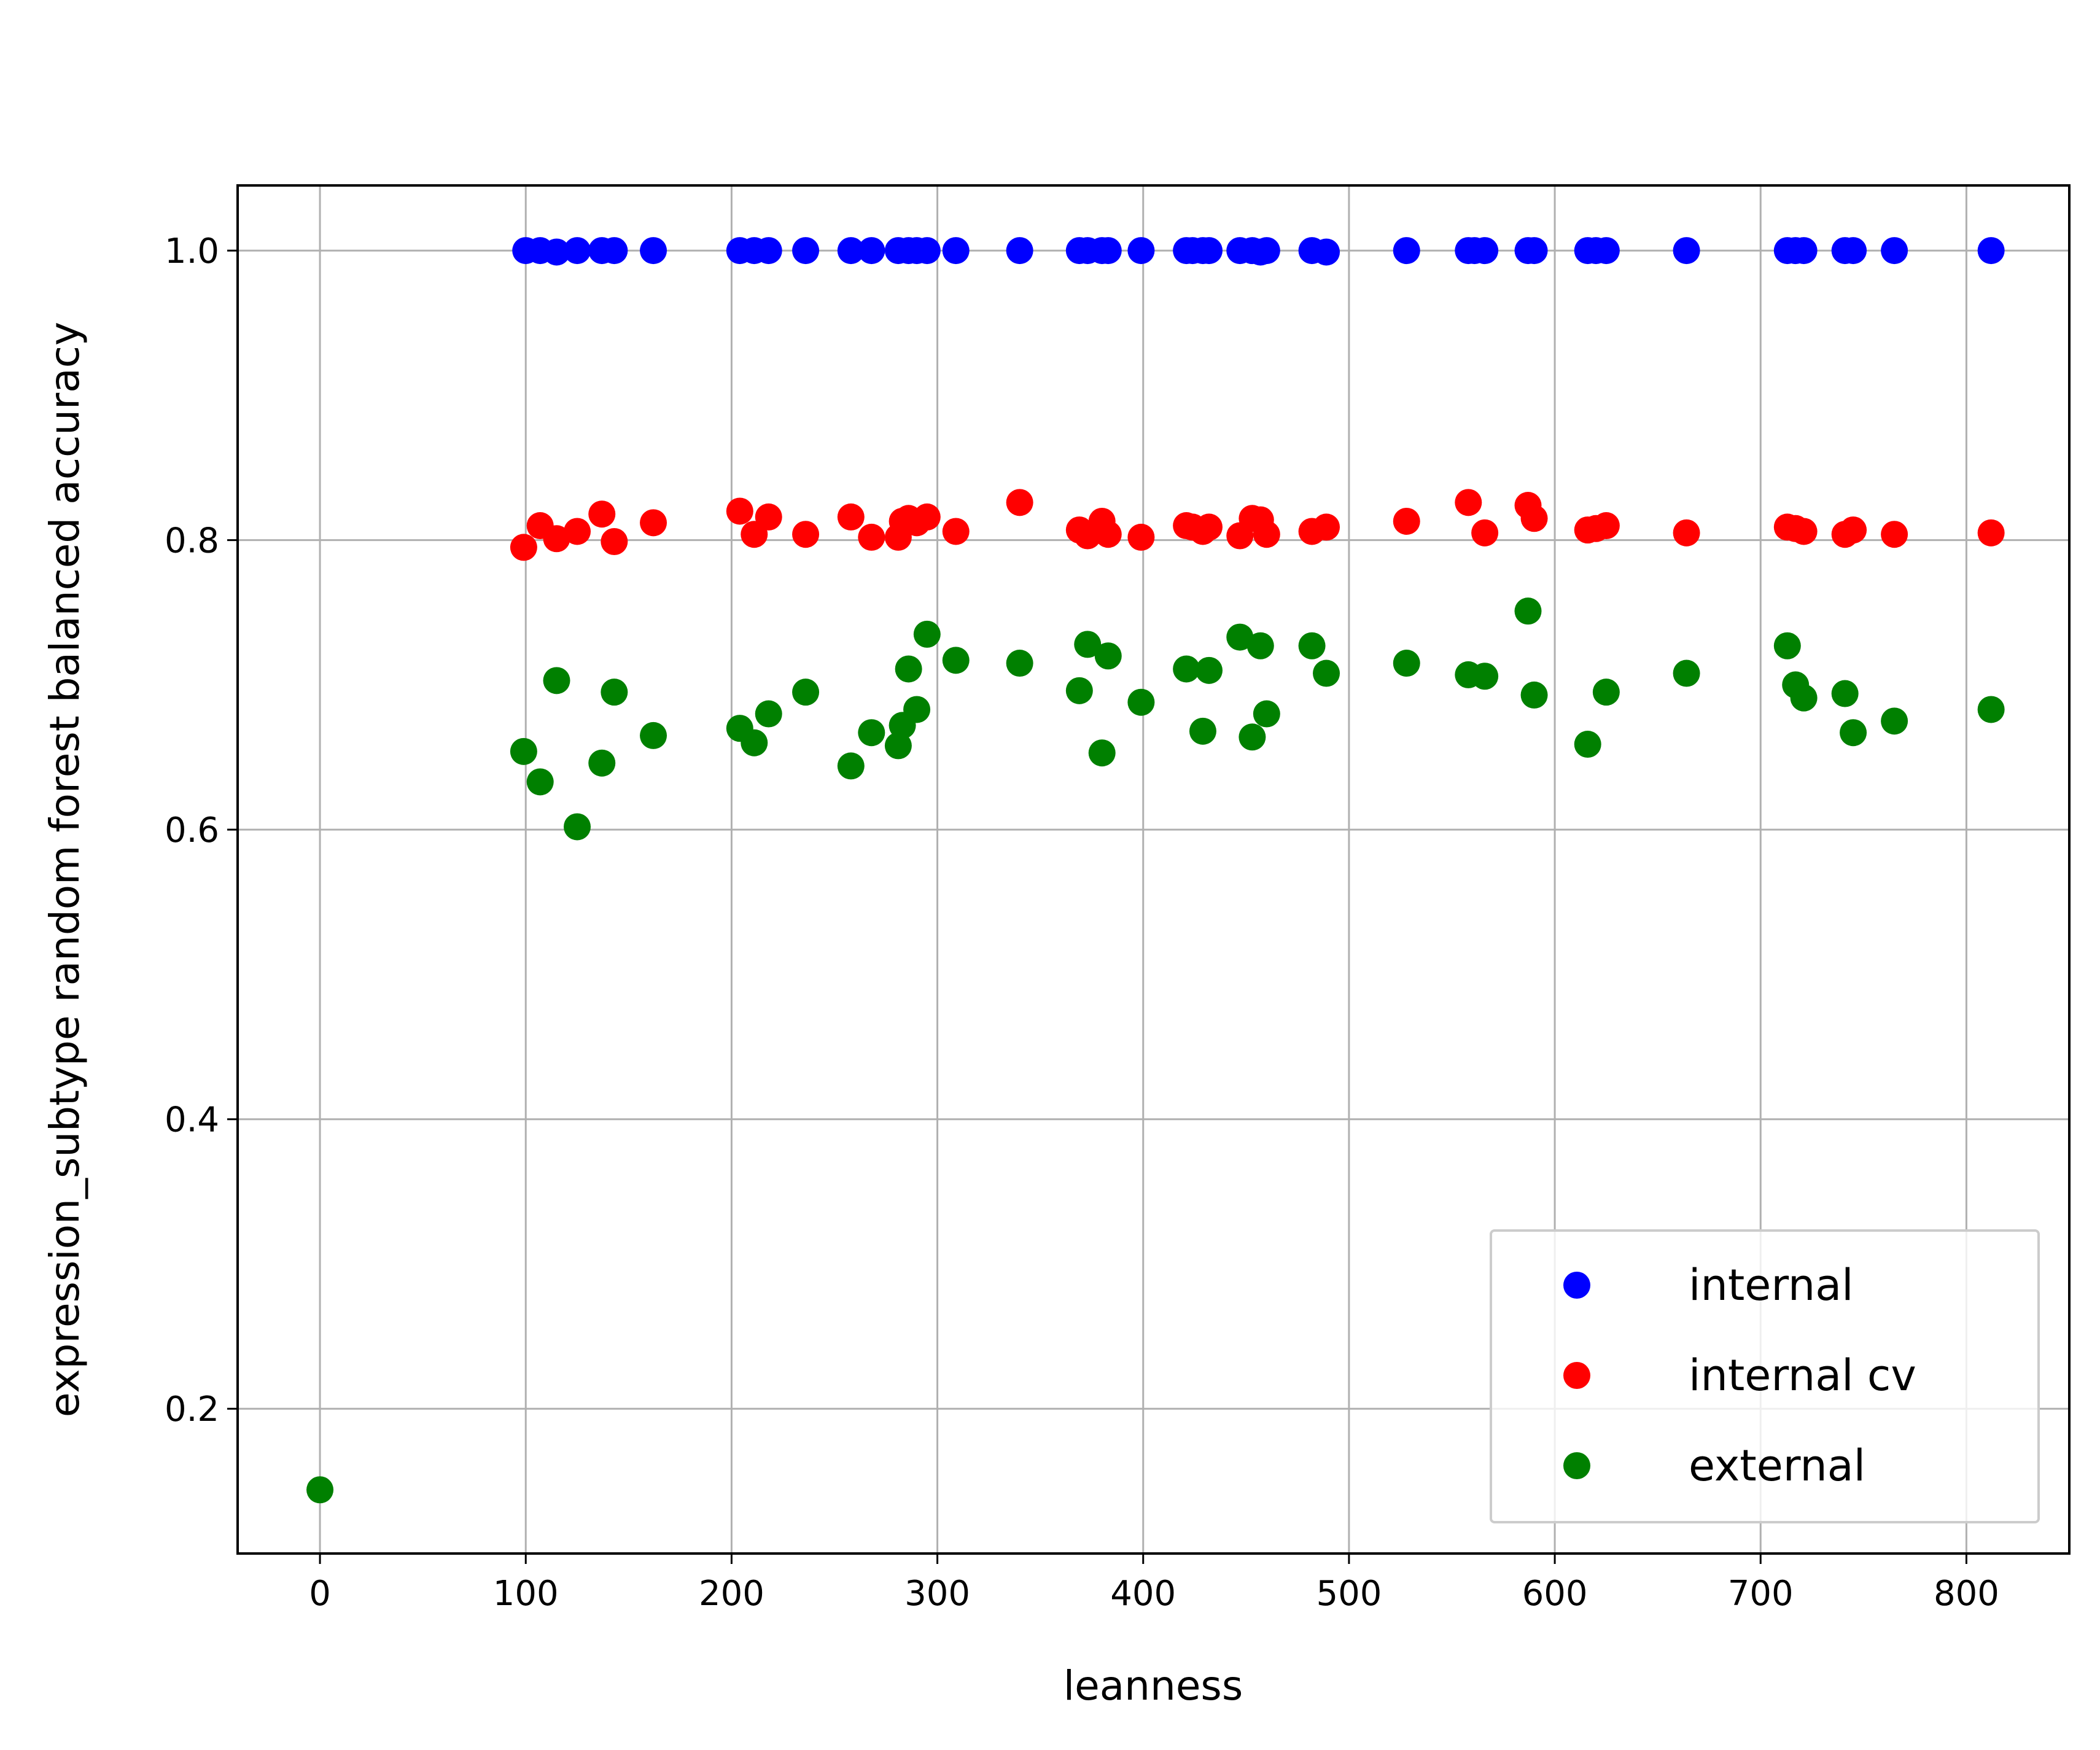 Image resolution: width=2100 pixels, height=1750 pixels. What do you see at coordinates (1777, 1466) in the screenshot?
I see `legend-label-external: external` at bounding box center [1777, 1466].